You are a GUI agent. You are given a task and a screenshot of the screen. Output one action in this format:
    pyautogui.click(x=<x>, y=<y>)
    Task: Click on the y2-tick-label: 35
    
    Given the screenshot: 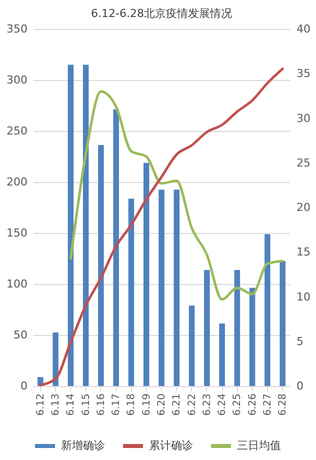 What is the action you would take?
    pyautogui.click(x=303, y=73)
    